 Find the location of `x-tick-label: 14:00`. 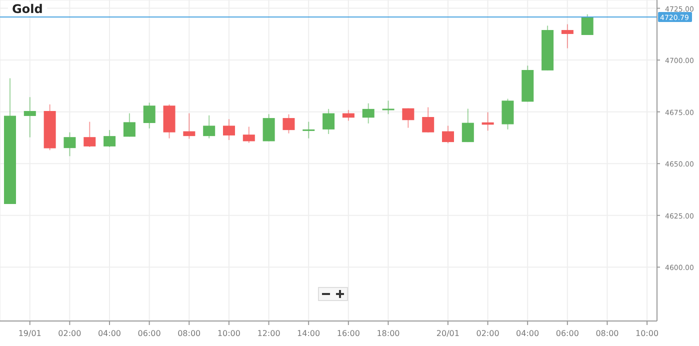

x-tick-label: 14:00 is located at coordinates (308, 333).